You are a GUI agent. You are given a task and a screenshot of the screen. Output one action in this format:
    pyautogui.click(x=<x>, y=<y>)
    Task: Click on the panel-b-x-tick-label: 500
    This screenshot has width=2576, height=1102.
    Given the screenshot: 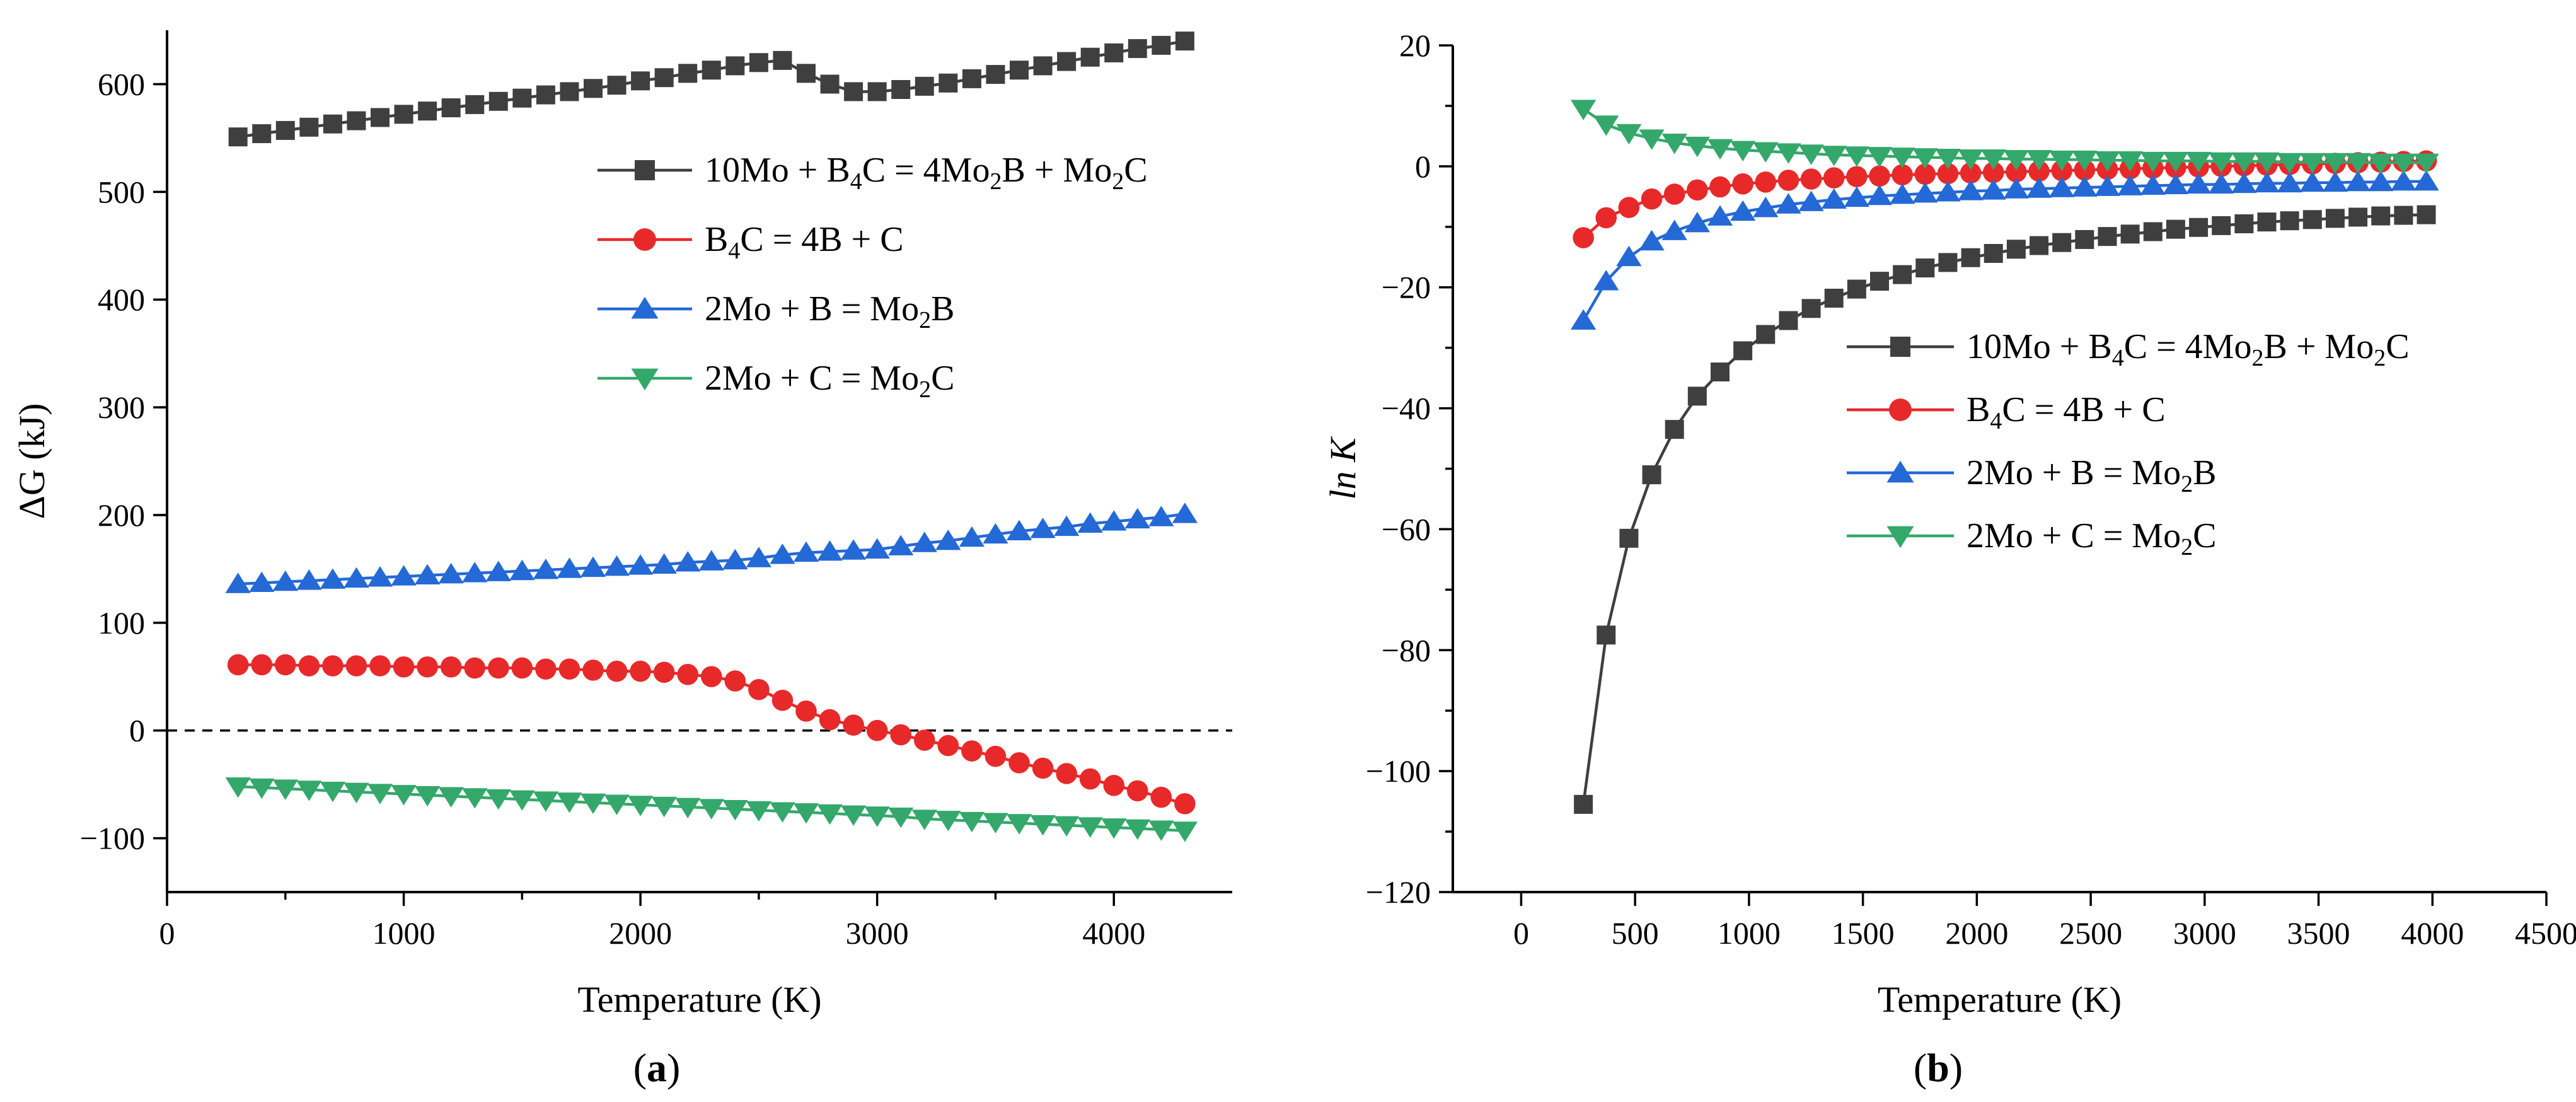 What is the action you would take?
    pyautogui.click(x=1635, y=933)
    